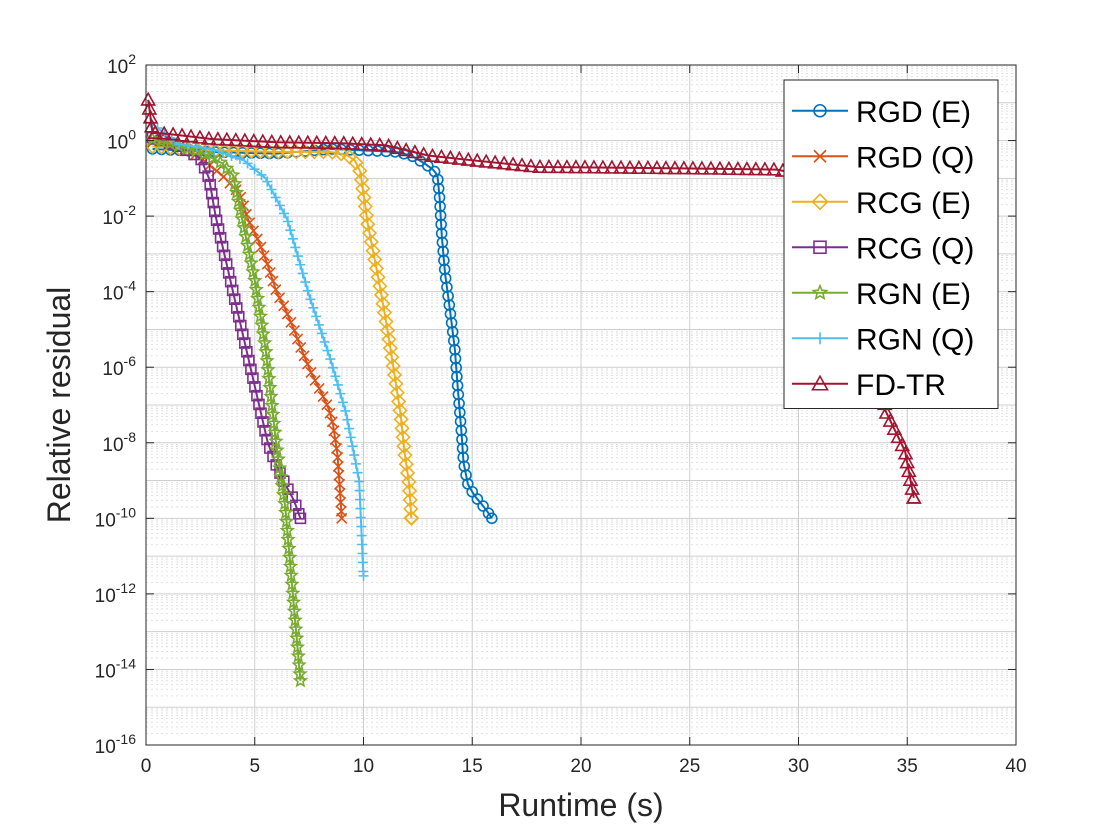 The image size is (1120, 840). What do you see at coordinates (881, 294) in the screenshot?
I see `legend-item-rgn-e: RGN (E)` at bounding box center [881, 294].